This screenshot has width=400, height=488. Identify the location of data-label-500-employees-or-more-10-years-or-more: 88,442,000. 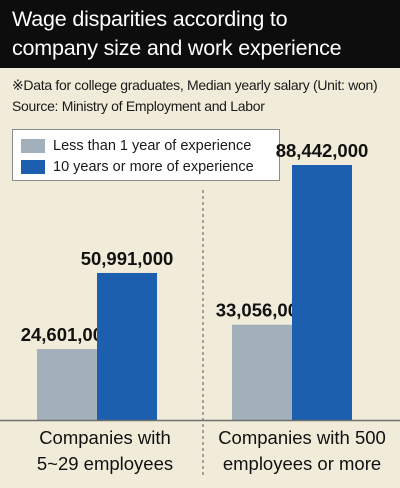
(322, 150).